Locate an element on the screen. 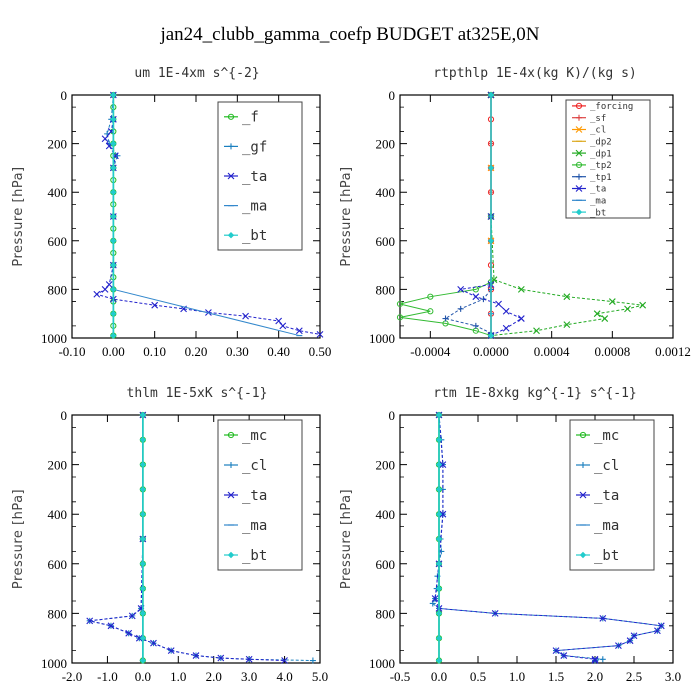 Image resolution: width=700 pixels, height=700 pixels. legend: _f _gf _ta _ma _bt is located at coordinates (260, 176).